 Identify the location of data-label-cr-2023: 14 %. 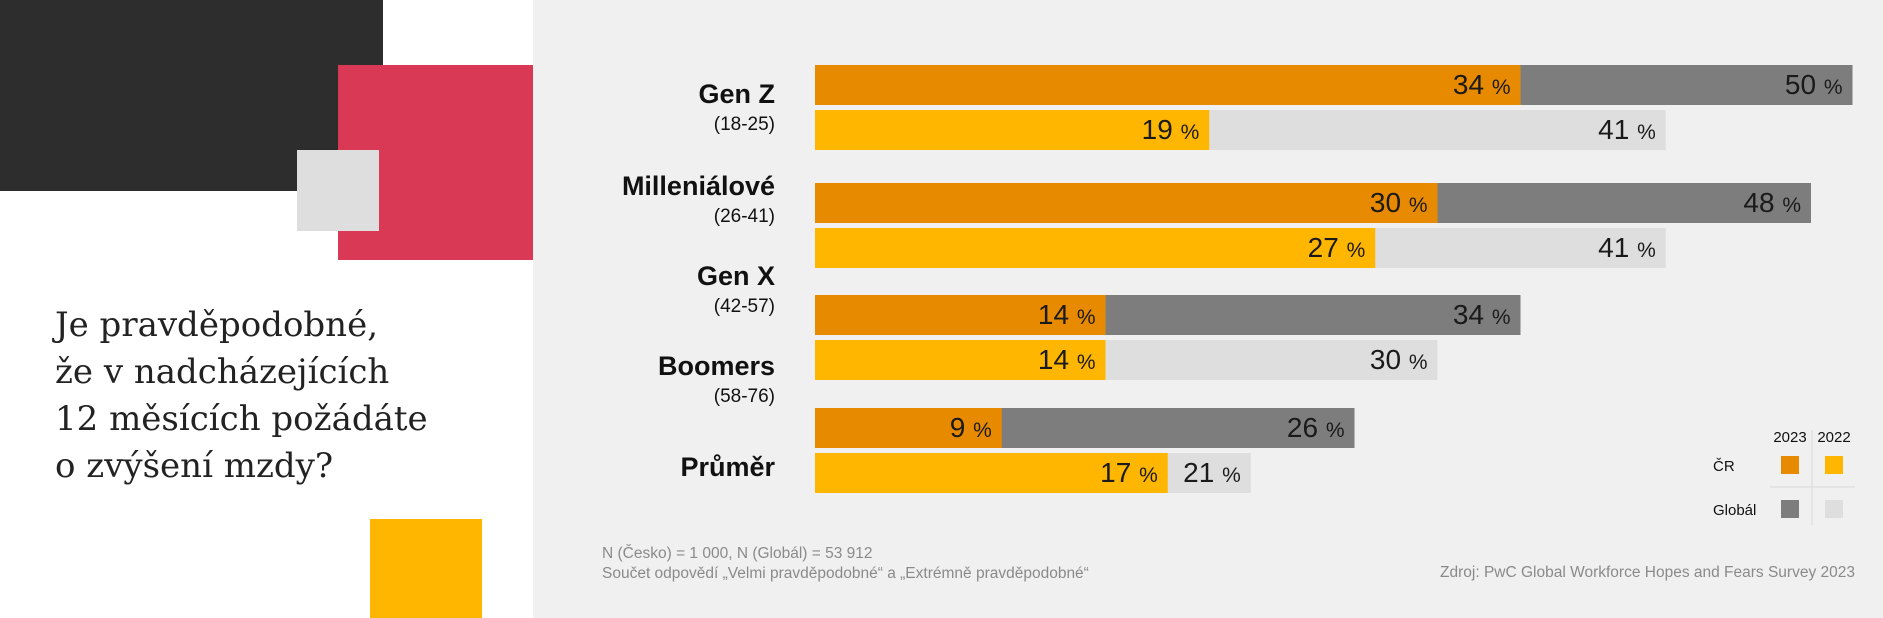
(1067, 314).